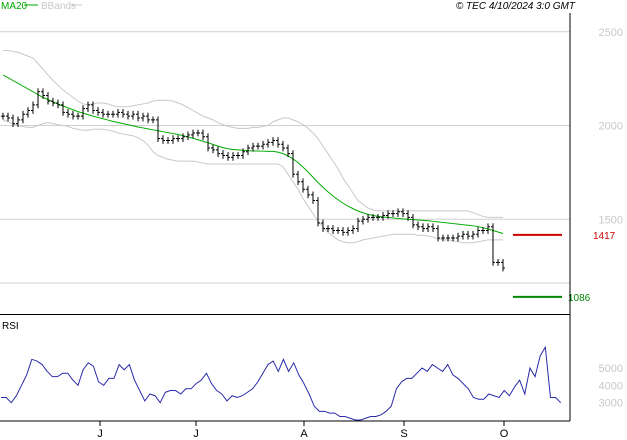 The width and height of the screenshot is (627, 440). I want to click on copyright-text: © TEC 4/10/2024 3:0 GMT, so click(516, 6).